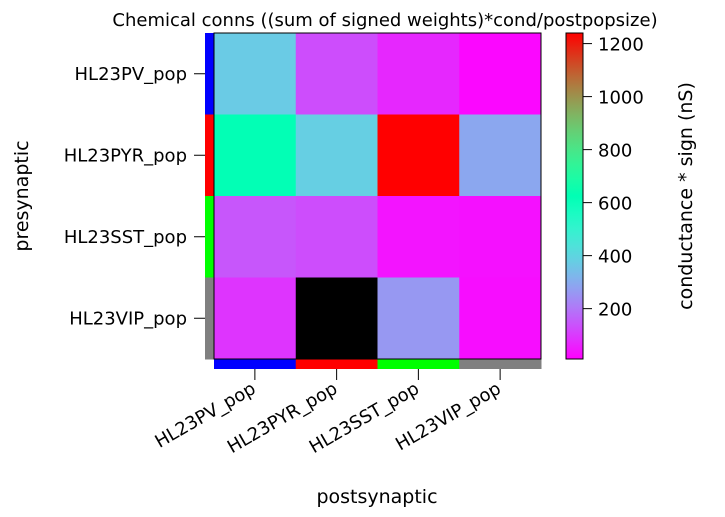  Describe the element at coordinates (574, 196) in the screenshot. I see `colorbar-ramp` at that location.